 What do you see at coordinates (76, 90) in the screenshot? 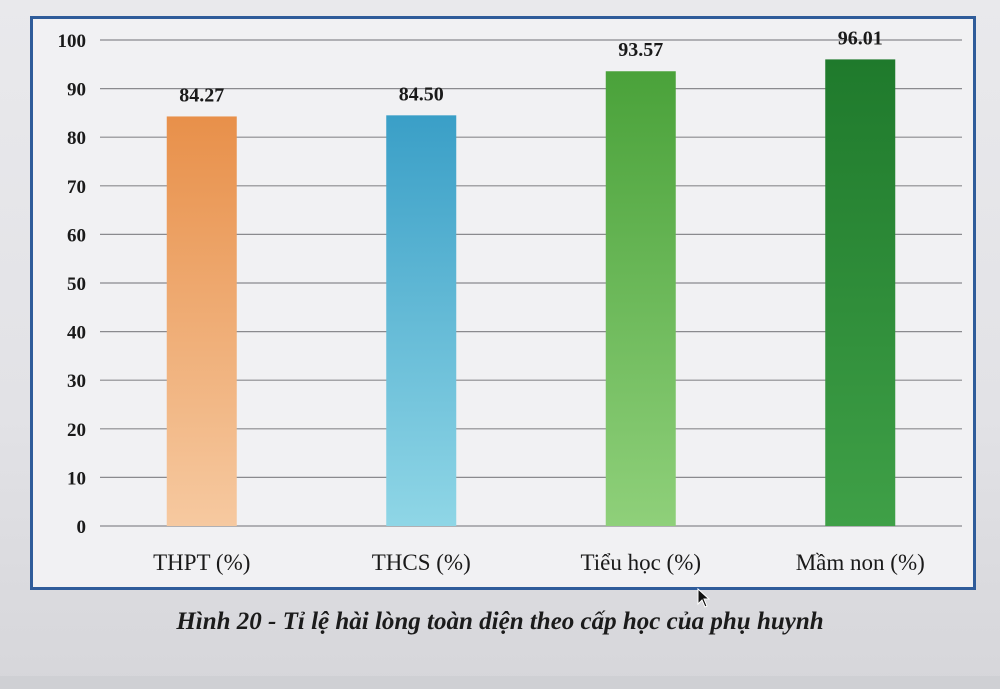
I see `y-tick-label: 90` at bounding box center [76, 90].